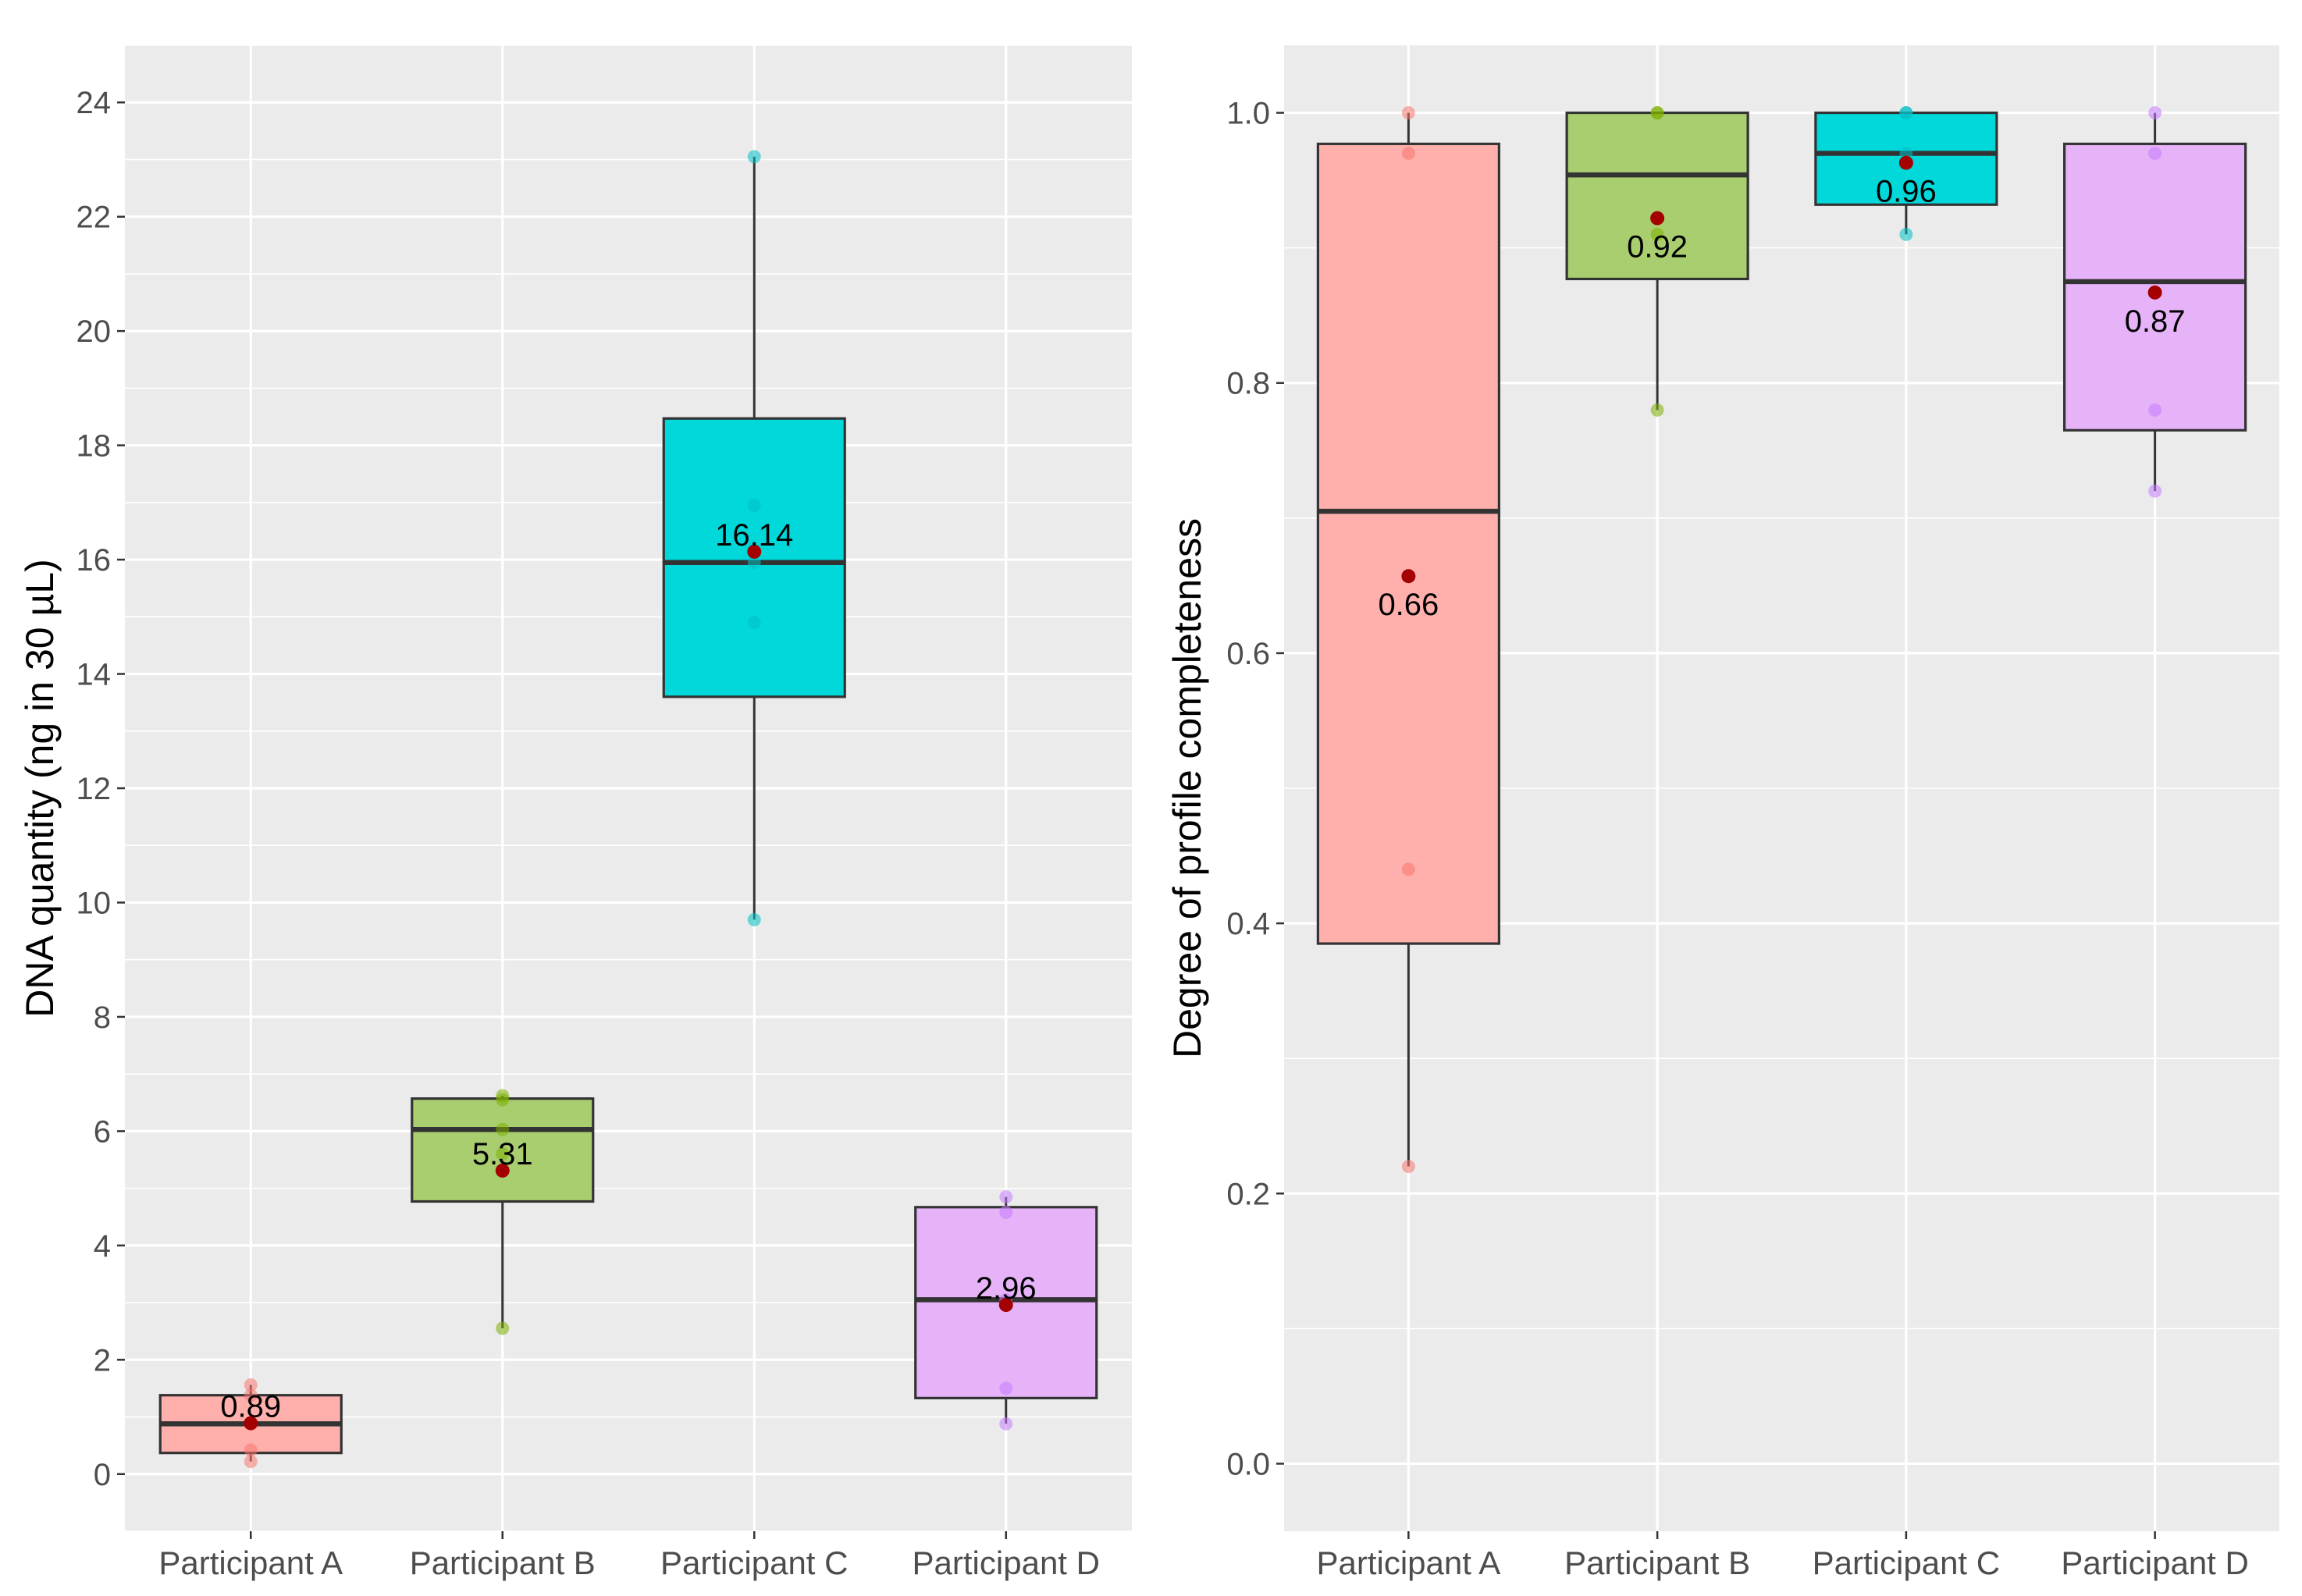  What do you see at coordinates (40, 788) in the screenshot?
I see `y-axis-title: DNA quantity (ng in 30 µL)` at bounding box center [40, 788].